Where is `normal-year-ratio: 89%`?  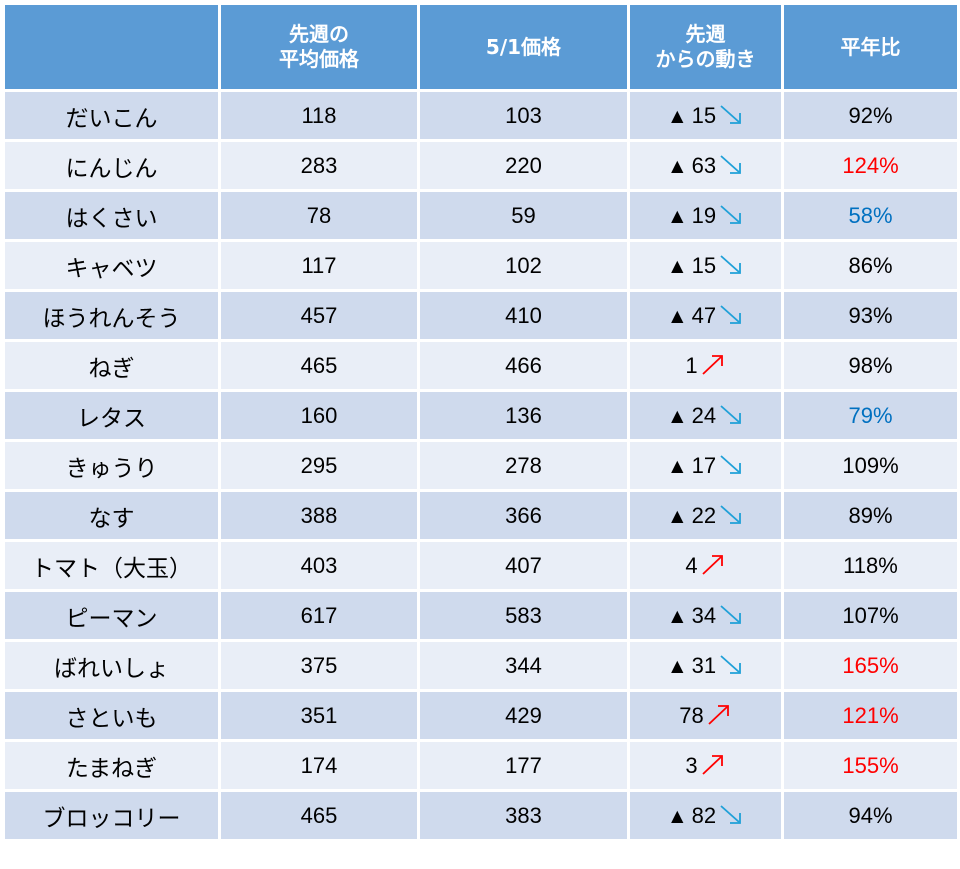 normal-year-ratio: 89% is located at coordinates (870, 515).